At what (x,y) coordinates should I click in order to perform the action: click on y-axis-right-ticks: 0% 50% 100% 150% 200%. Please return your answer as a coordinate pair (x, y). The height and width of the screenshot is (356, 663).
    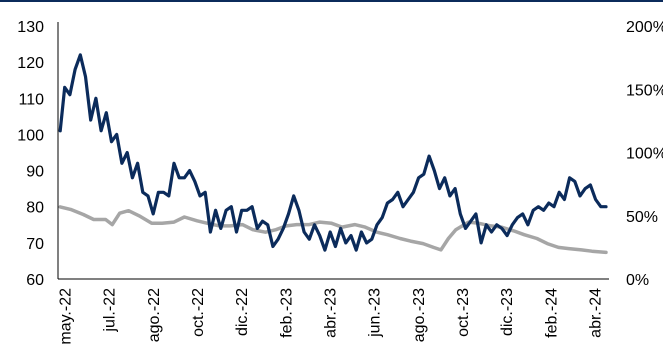
    Looking at the image, I should click on (644, 154).